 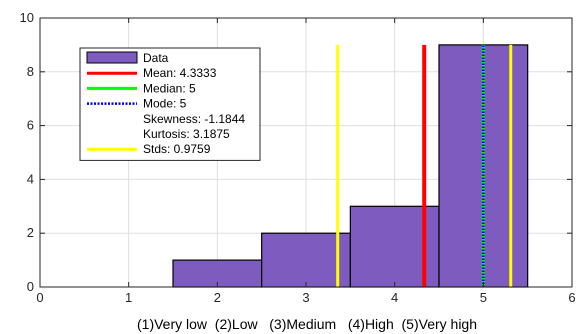 I want to click on x-tick-label: 5, so click(x=483, y=297).